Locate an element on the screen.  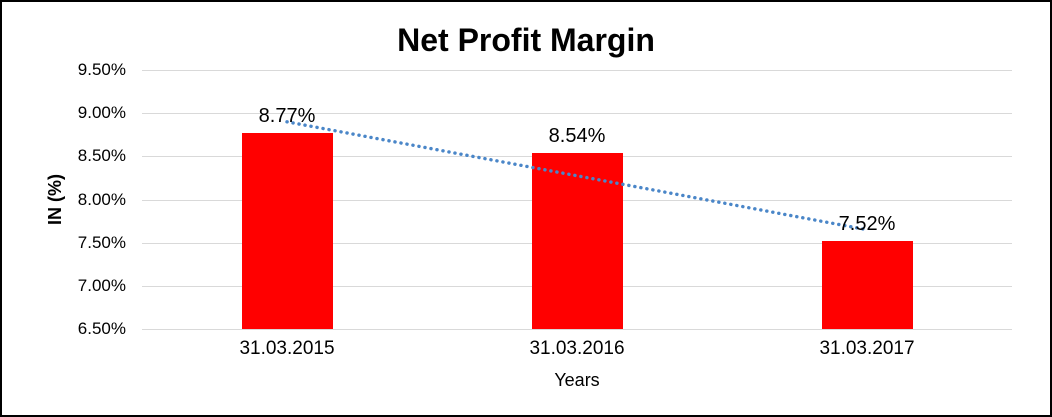
x-tick-label: 31.03.2017 is located at coordinates (867, 348).